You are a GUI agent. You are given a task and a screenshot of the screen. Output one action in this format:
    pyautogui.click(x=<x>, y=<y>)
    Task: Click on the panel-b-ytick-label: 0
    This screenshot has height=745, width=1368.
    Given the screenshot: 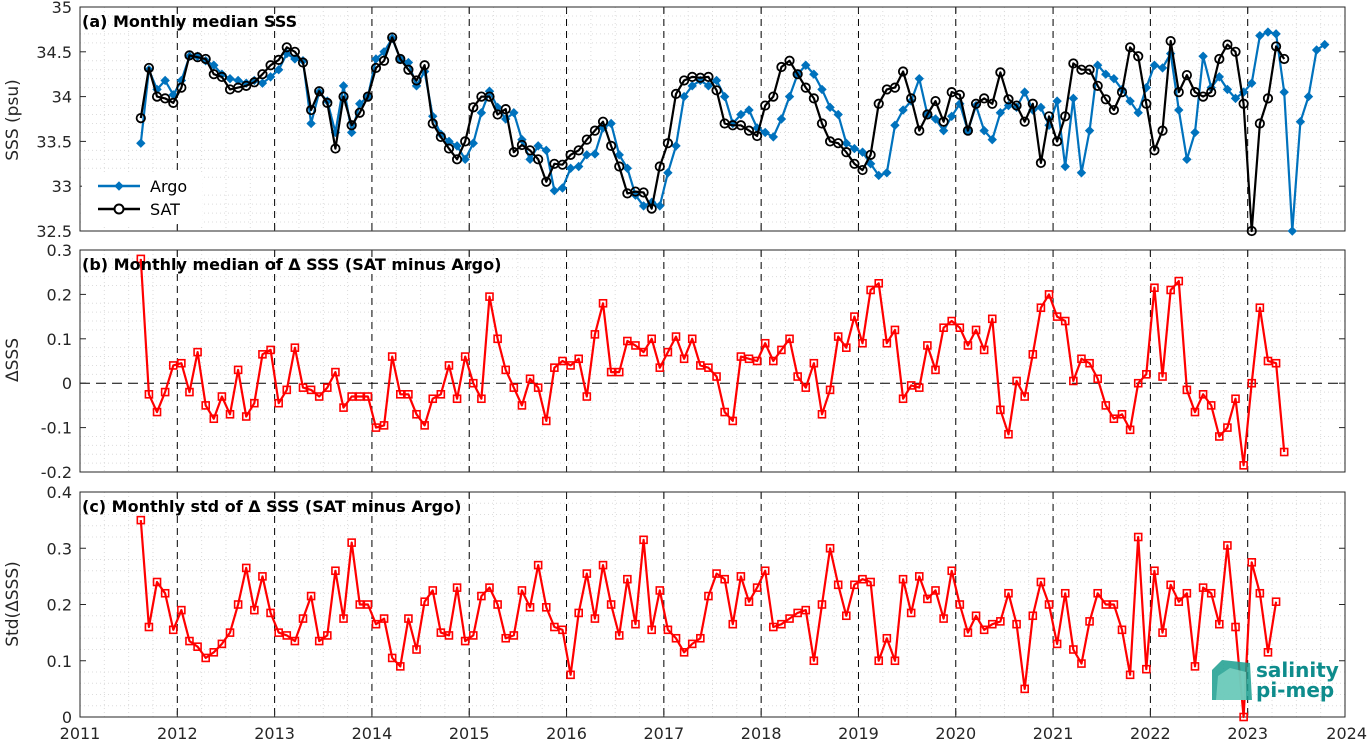 What is the action you would take?
    pyautogui.click(x=67, y=383)
    